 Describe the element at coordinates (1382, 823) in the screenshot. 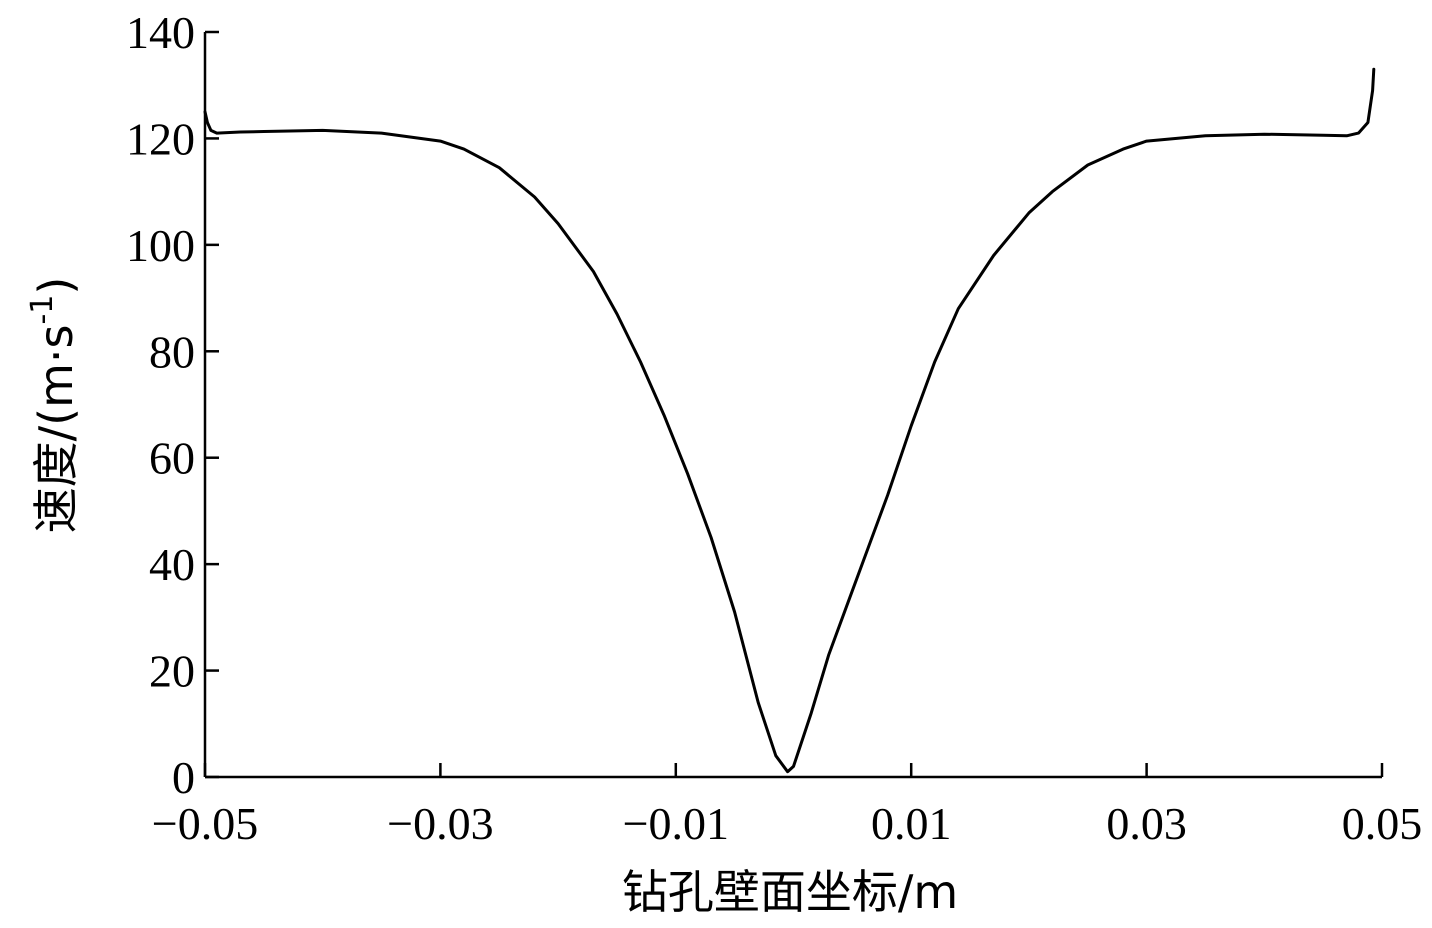

I see `x-tick-label: 0.05` at that location.